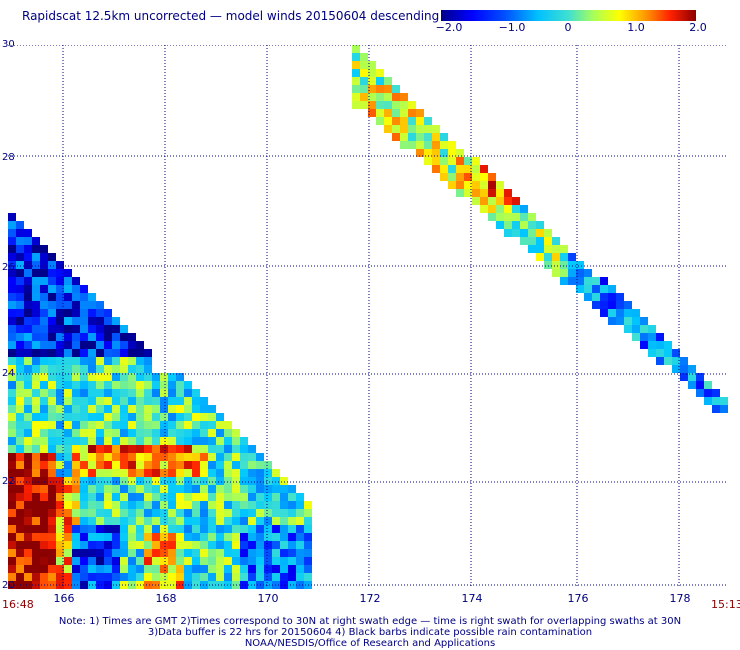 Image resolution: width=740 pixels, height=650 pixels. Describe the element at coordinates (449, 27) in the screenshot. I see `colorbar-tick-label: −2.0` at that location.